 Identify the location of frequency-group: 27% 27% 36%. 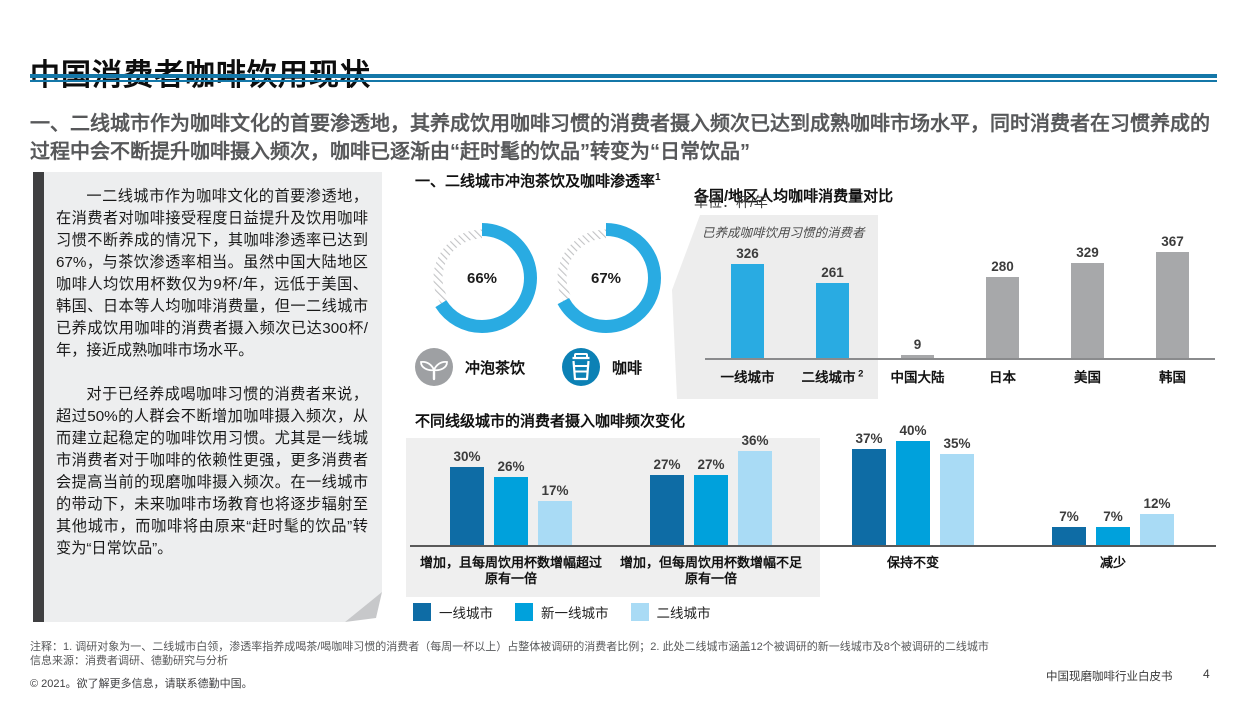
(711, 489).